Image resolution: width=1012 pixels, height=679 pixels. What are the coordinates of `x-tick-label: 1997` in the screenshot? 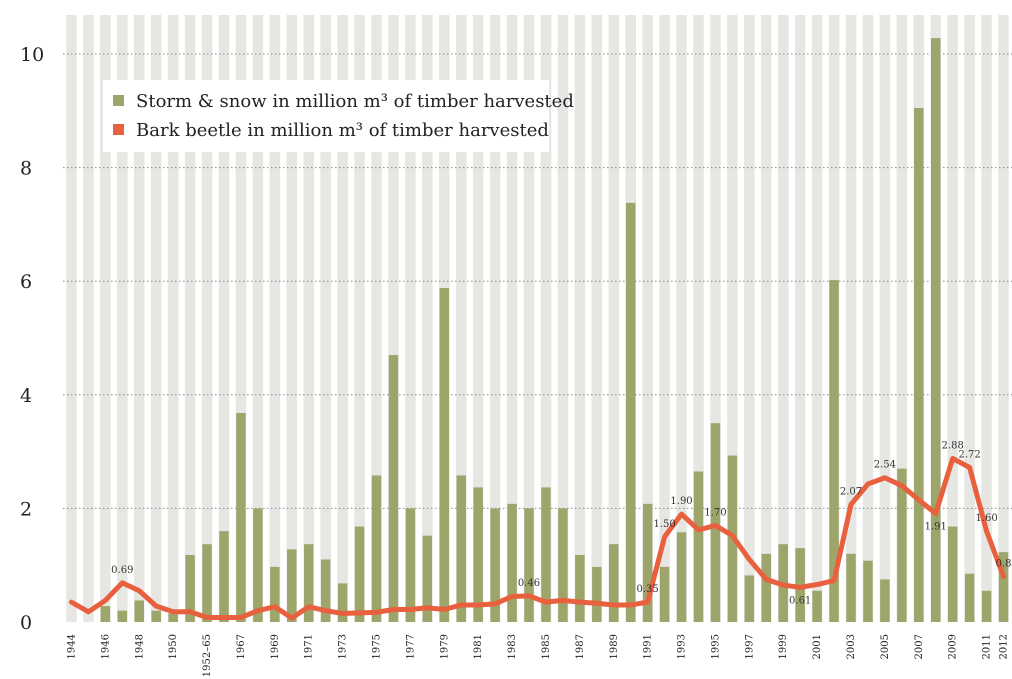 It's located at (749, 646).